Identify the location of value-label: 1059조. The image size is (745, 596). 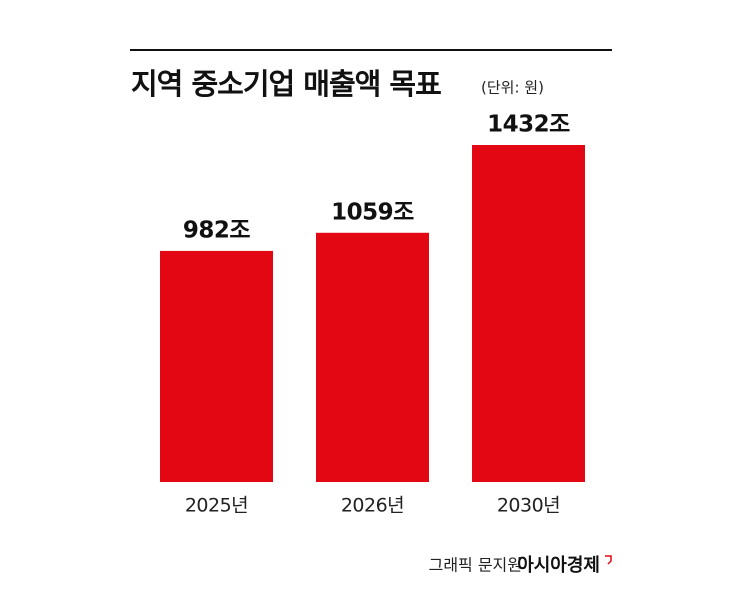
(372, 212).